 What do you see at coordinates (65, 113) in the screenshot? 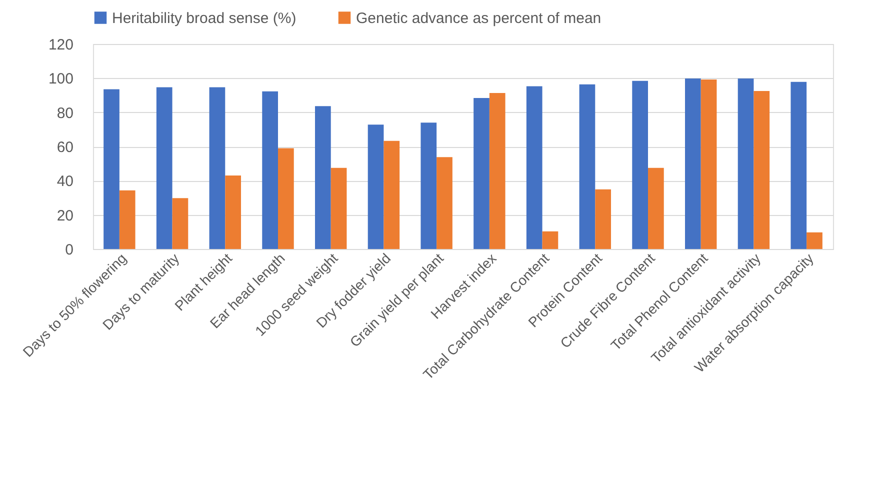
I see `y-tick-label: 80` at bounding box center [65, 113].